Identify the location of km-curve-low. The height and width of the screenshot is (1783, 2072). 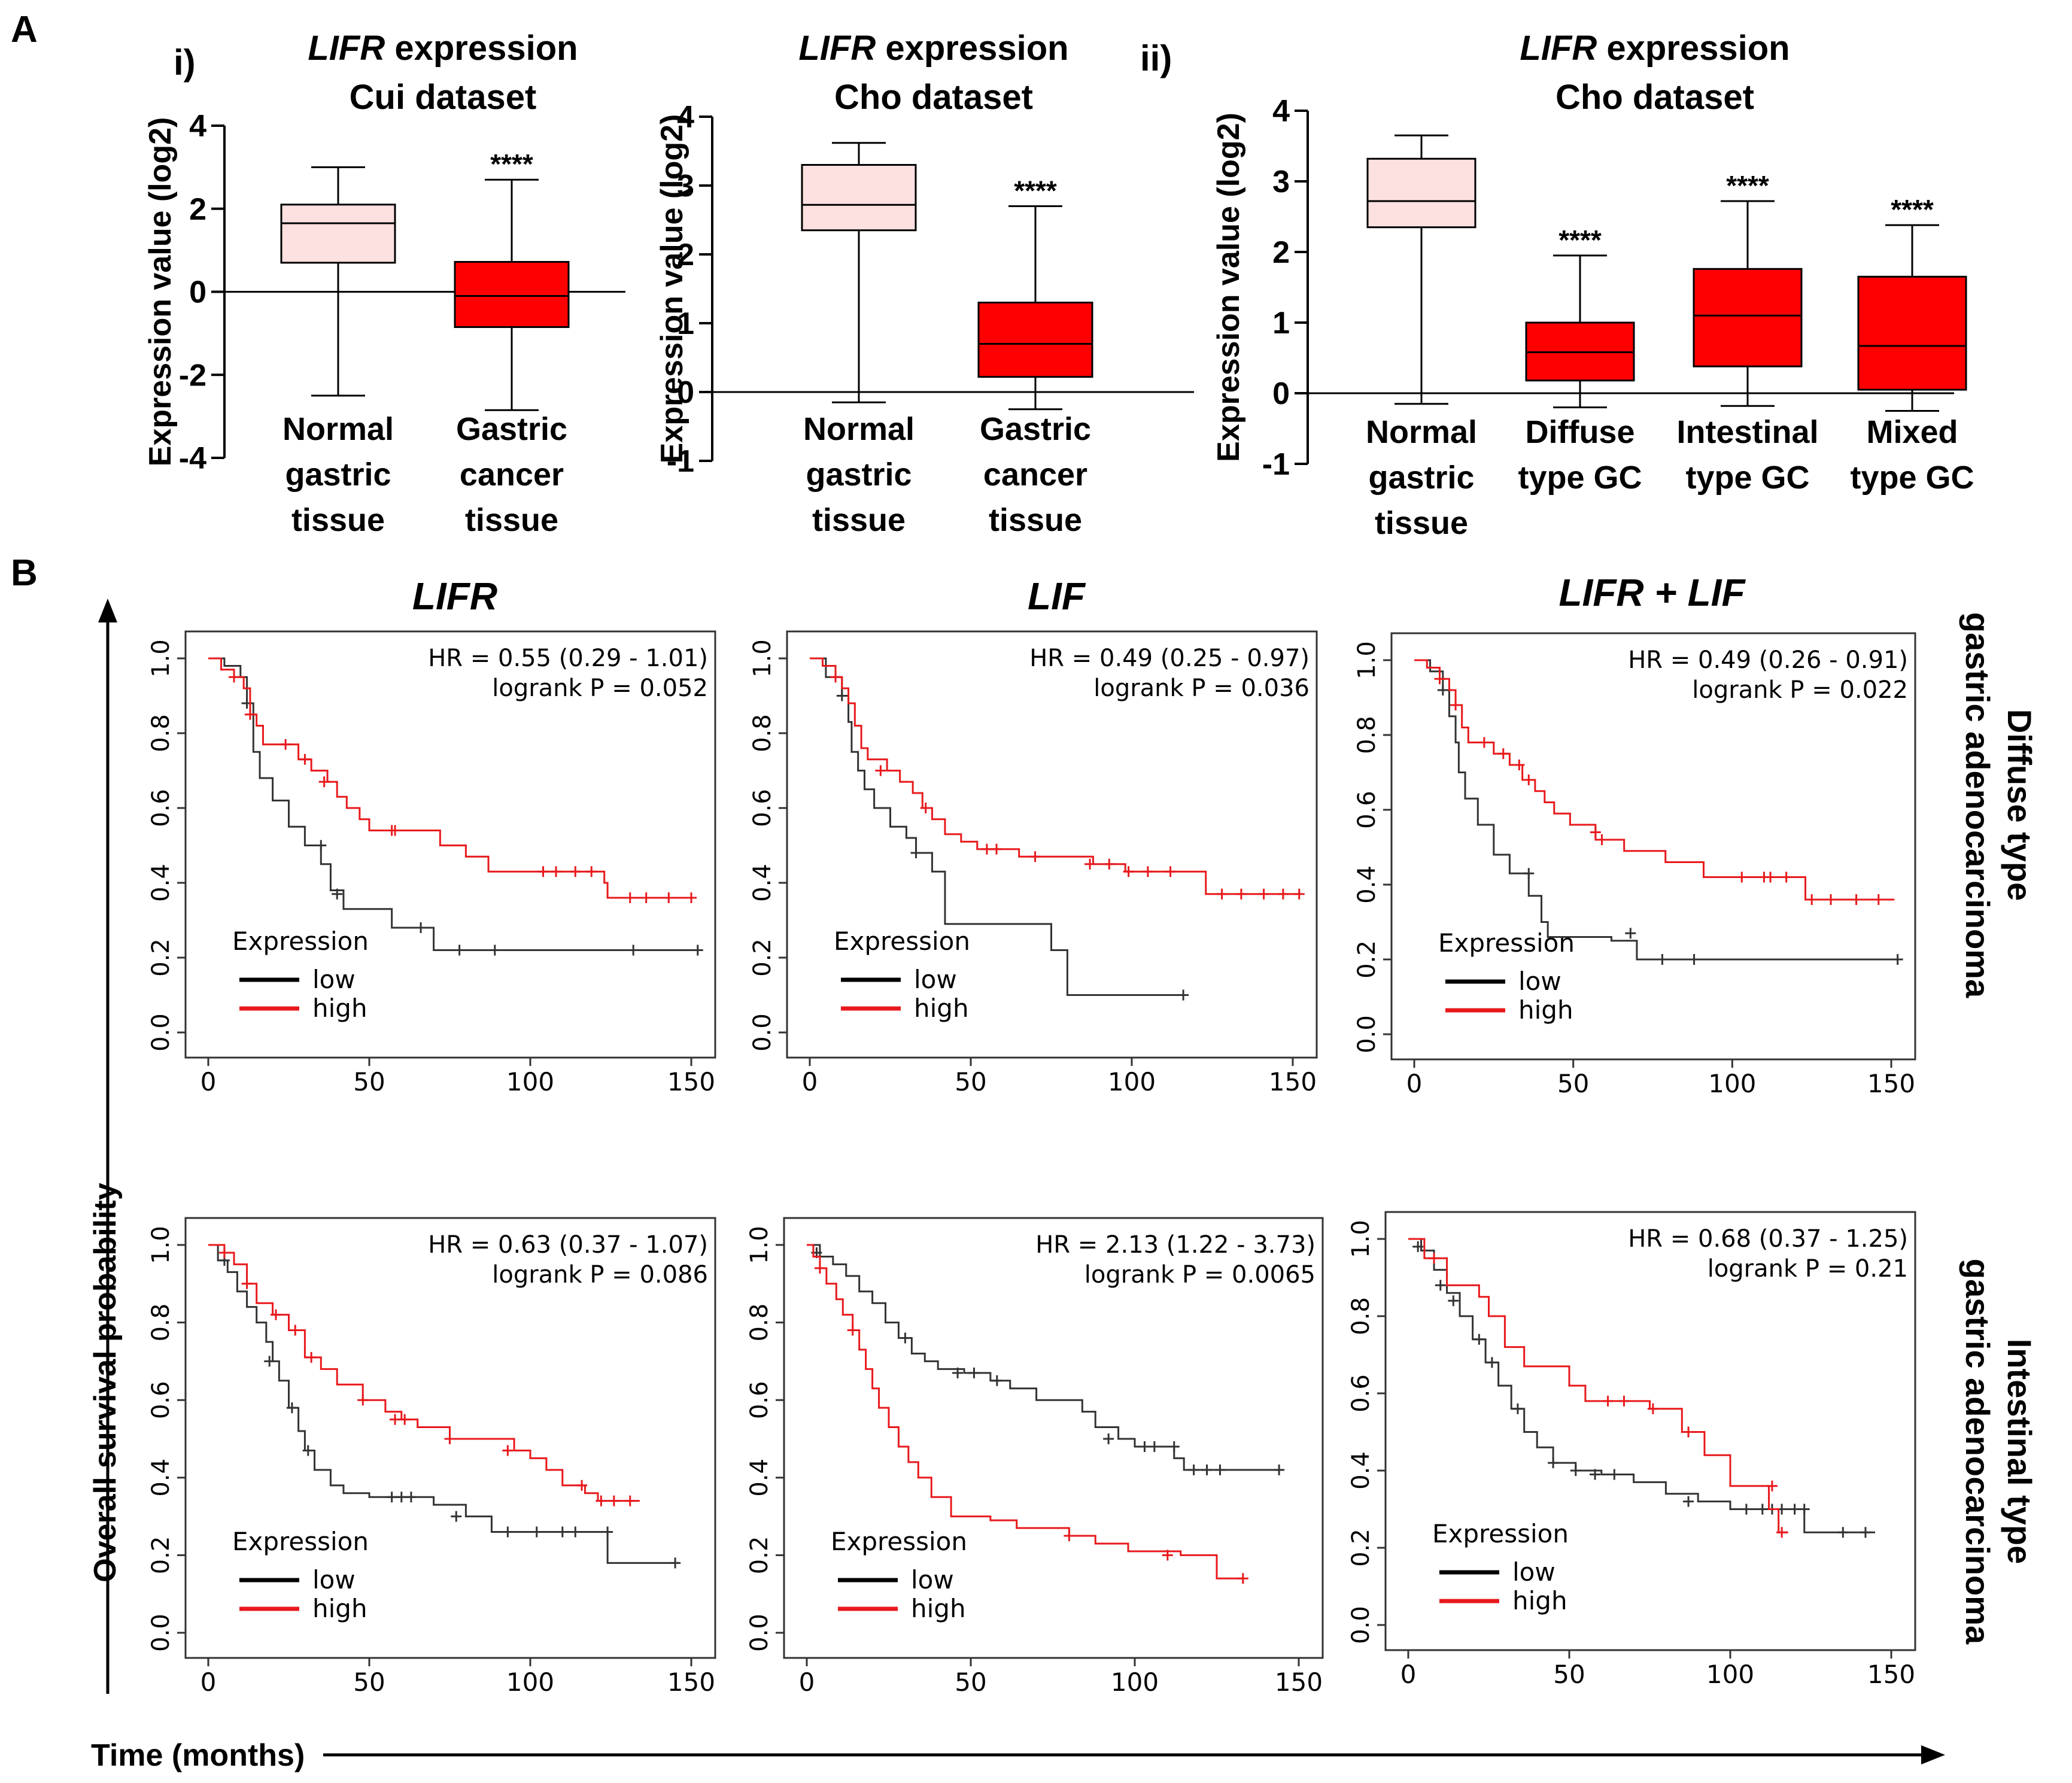
(444, 1404).